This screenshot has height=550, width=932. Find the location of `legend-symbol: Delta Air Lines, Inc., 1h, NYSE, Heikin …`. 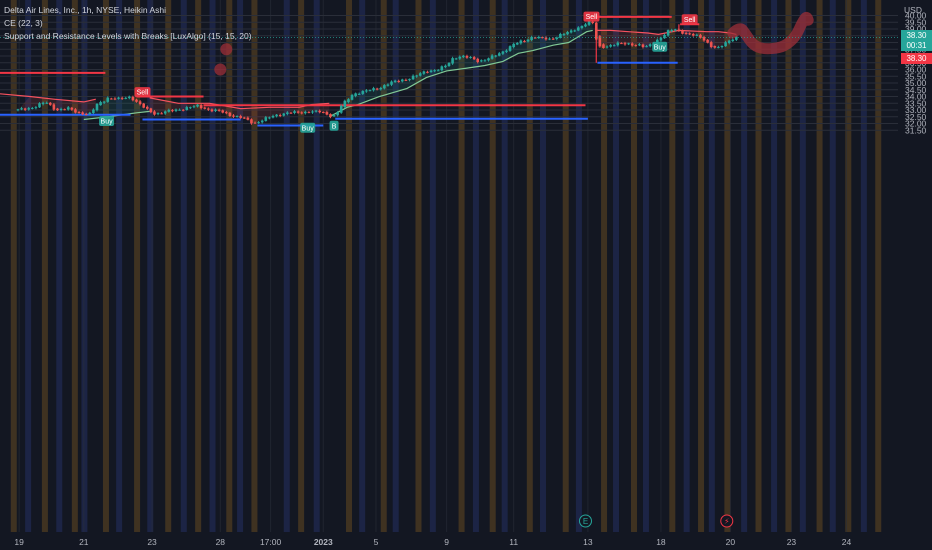

legend-symbol: Delta Air Lines, Inc., 1h, NYSE, Heikin … is located at coordinates (85, 10).